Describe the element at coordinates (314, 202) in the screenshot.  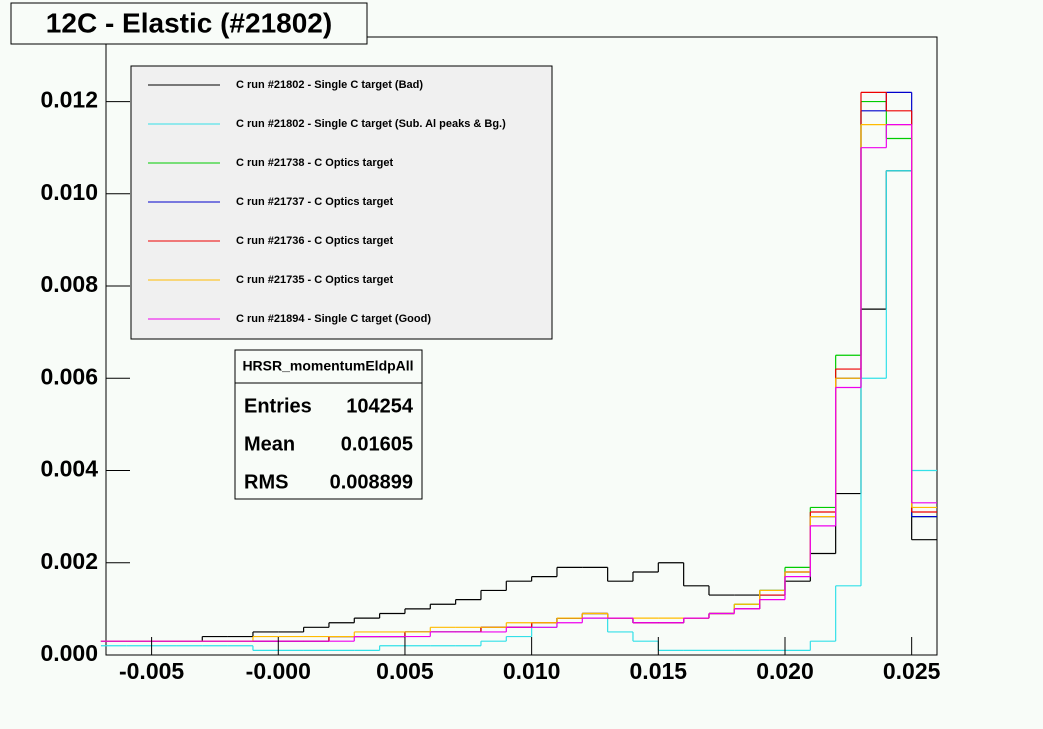
I see `legend-label: C run #21737 - C Optics target` at that location.